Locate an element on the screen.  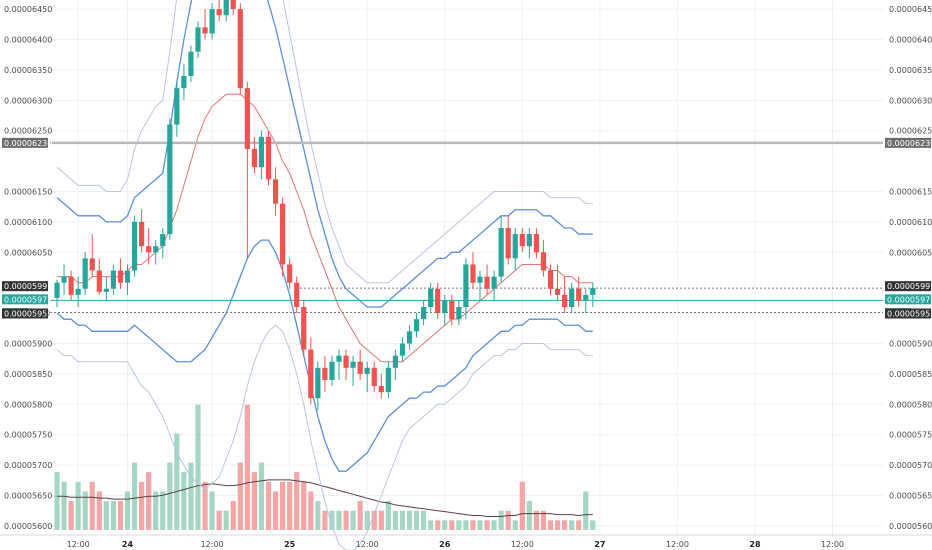
time-tick-label: 28 is located at coordinates (755, 544).